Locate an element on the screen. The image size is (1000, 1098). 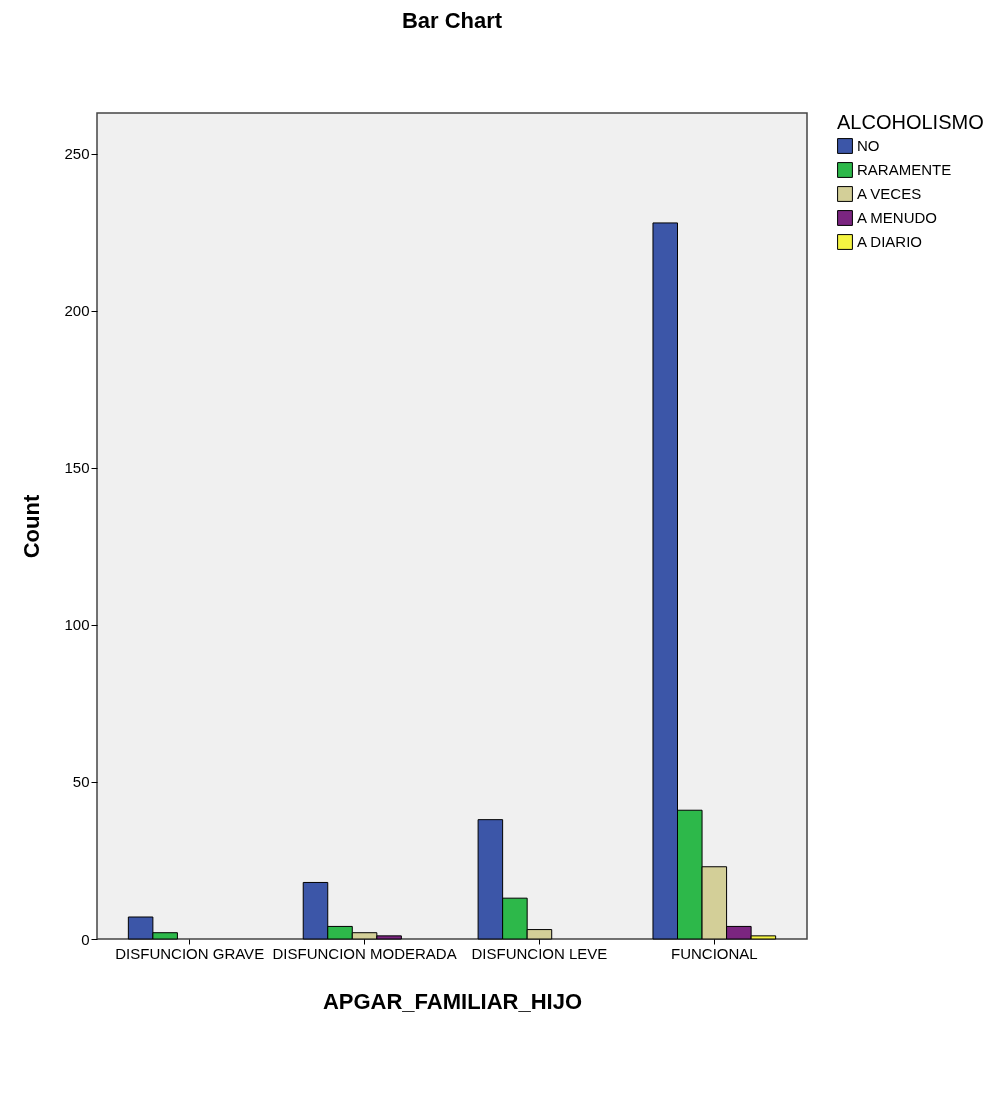
x-tick-label: DISFUNCION LEVE is located at coordinates (539, 953).